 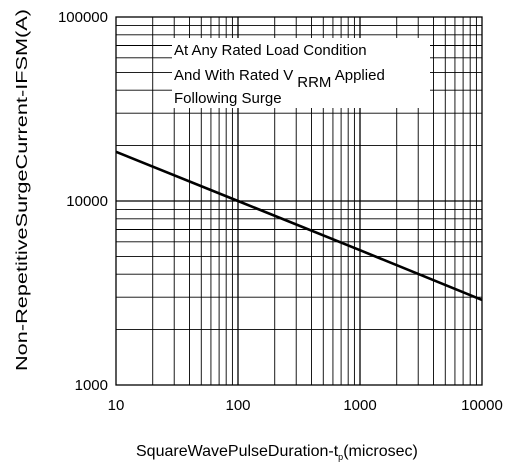 I want to click on x-tick-label-1000: 1000, so click(x=359, y=405).